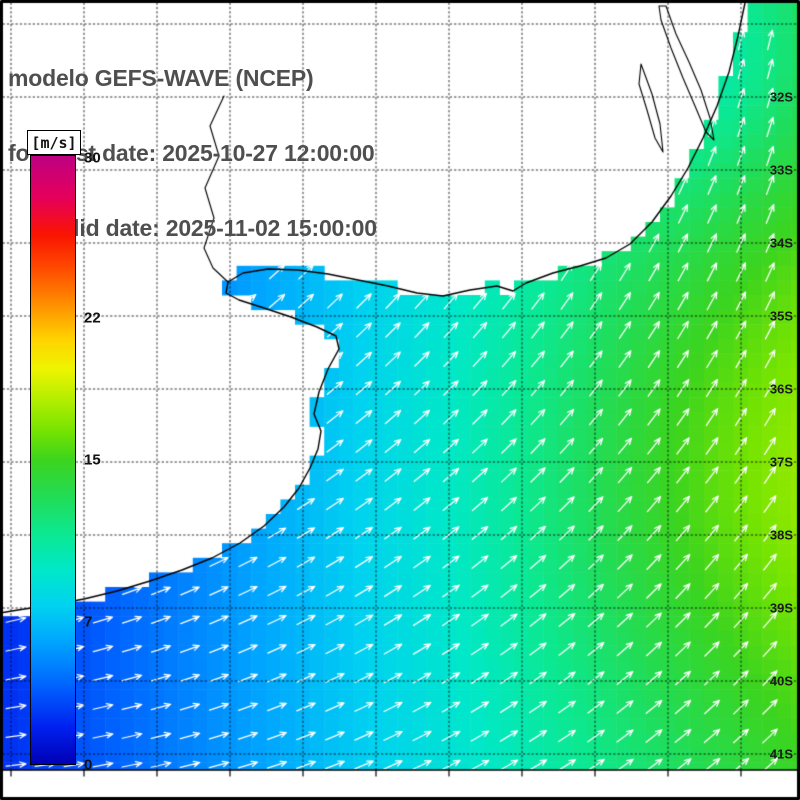  Describe the element at coordinates (92, 460) in the screenshot. I see `colorbar-tick-15: 15` at that location.